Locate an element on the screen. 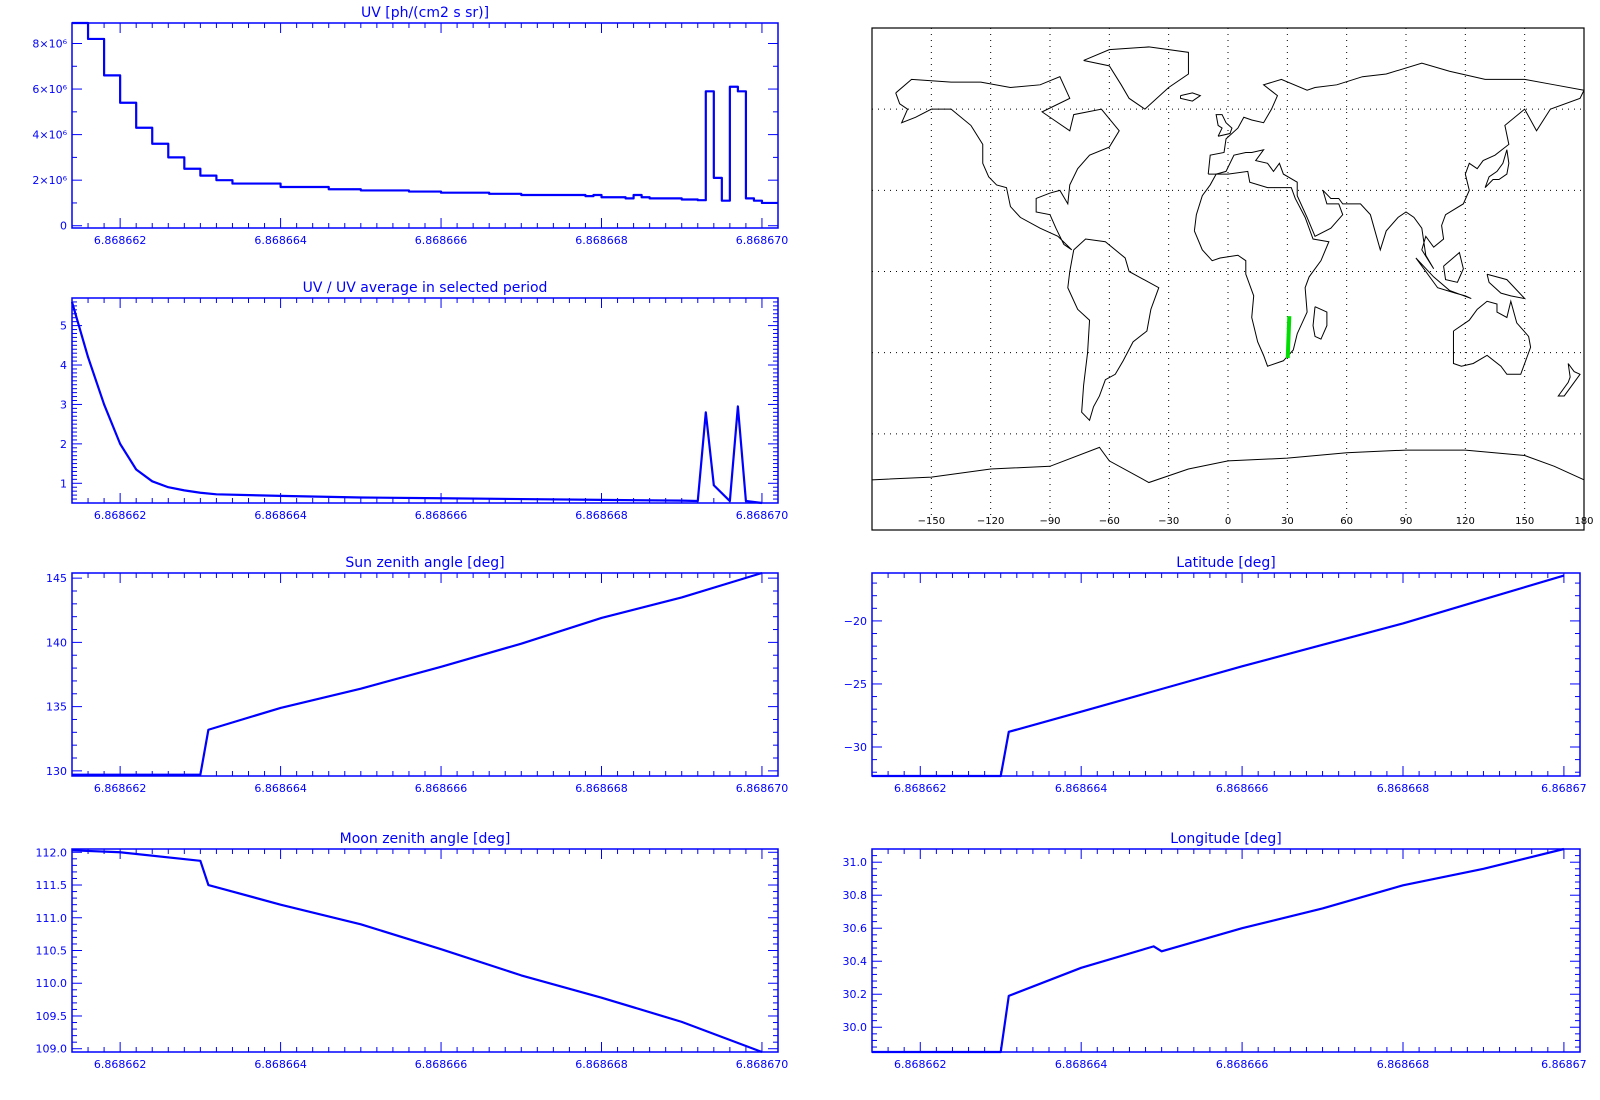 The image size is (1600, 1100). coastline-iceland is located at coordinates (1191, 97).